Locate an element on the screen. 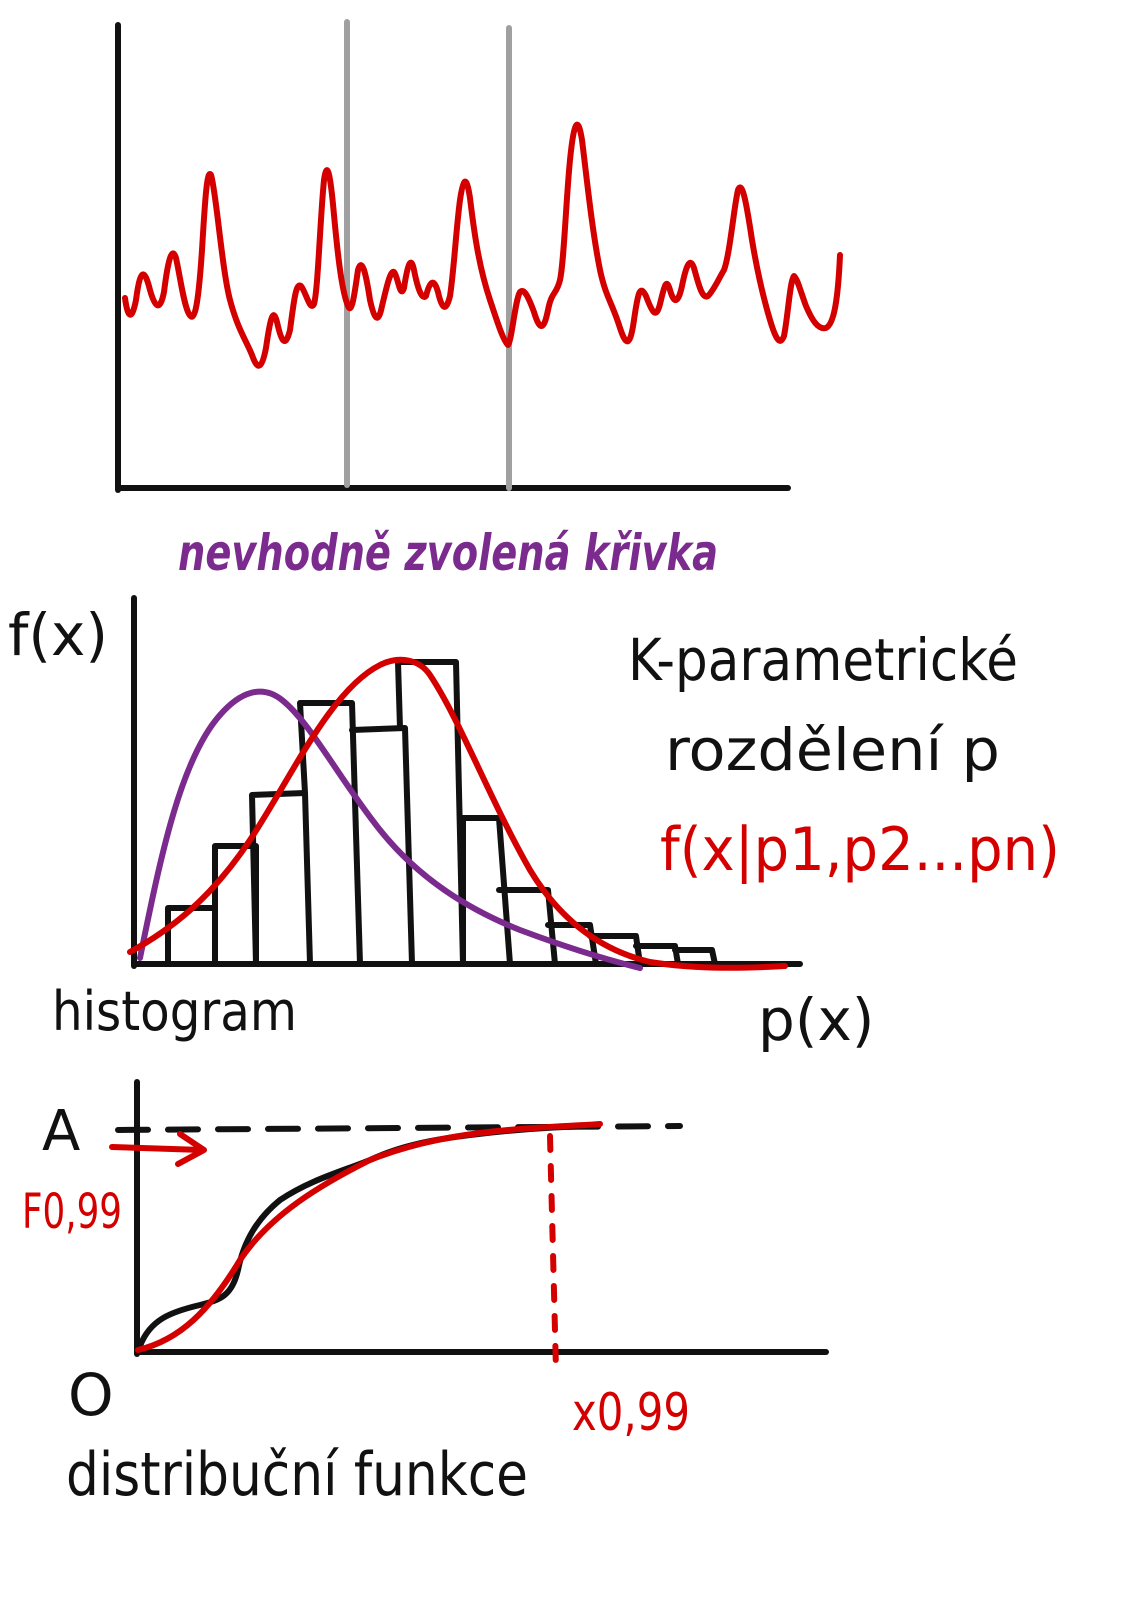  side-title-line2: rozdělení p is located at coordinates (832, 750).